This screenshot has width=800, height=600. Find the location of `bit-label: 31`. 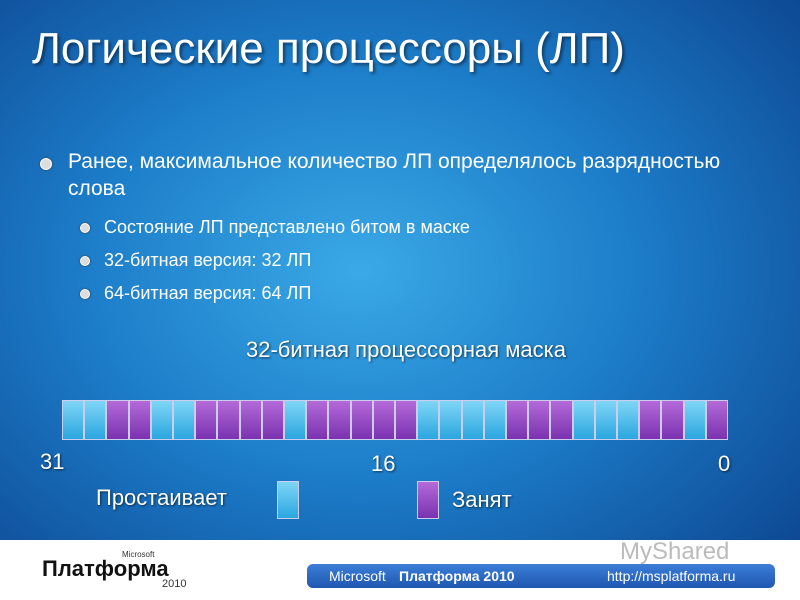

bit-label: 31 is located at coordinates (52, 461).